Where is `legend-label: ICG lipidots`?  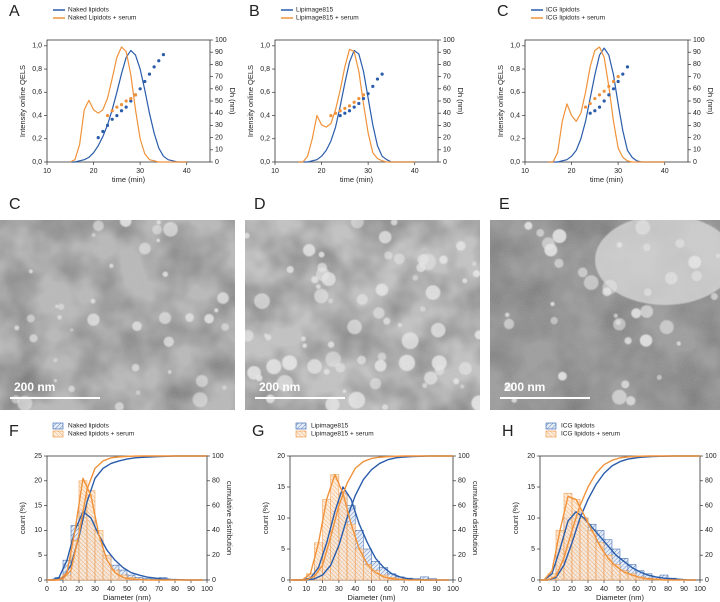
legend-label: ICG lipidots is located at coordinates (578, 426).